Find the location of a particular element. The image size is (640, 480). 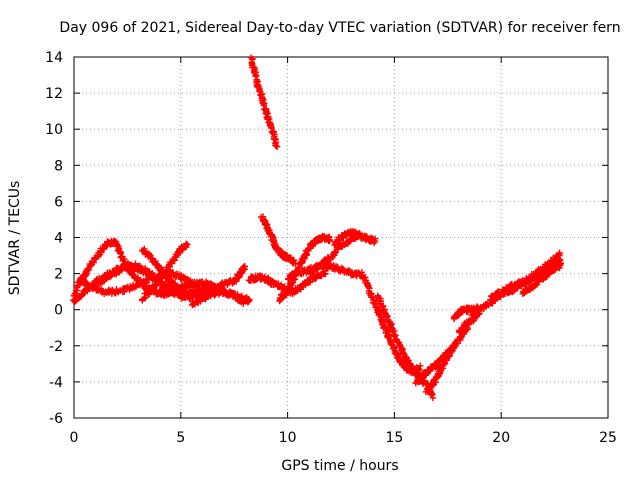

y-tick-label: 6 is located at coordinates (58, 202).